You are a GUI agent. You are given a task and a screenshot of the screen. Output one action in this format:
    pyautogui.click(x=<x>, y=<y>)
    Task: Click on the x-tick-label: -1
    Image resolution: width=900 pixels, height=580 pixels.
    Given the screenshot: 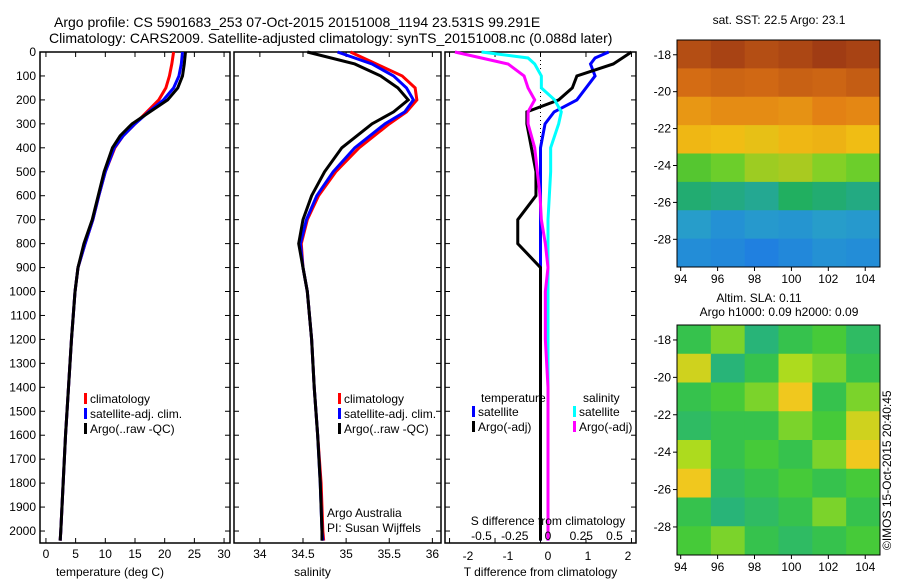 What is the action you would take?
    pyautogui.click(x=508, y=556)
    